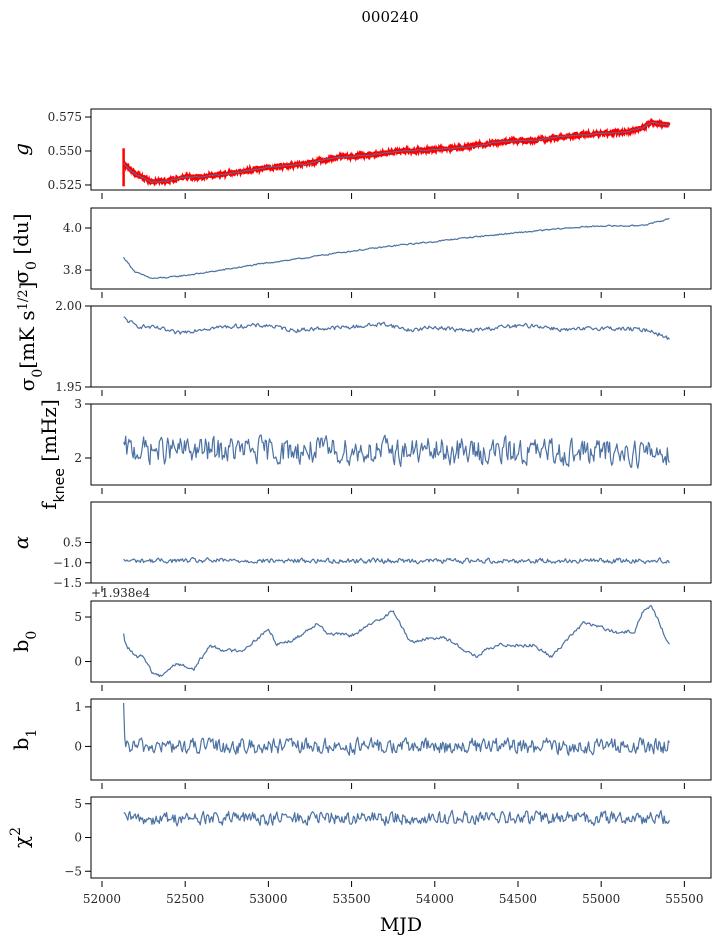 Image resolution: width=720 pixels, height=944 pixels. Describe the element at coordinates (72, 270) in the screenshot. I see `y-tick-label-sigma0_du: 3.8` at that location.